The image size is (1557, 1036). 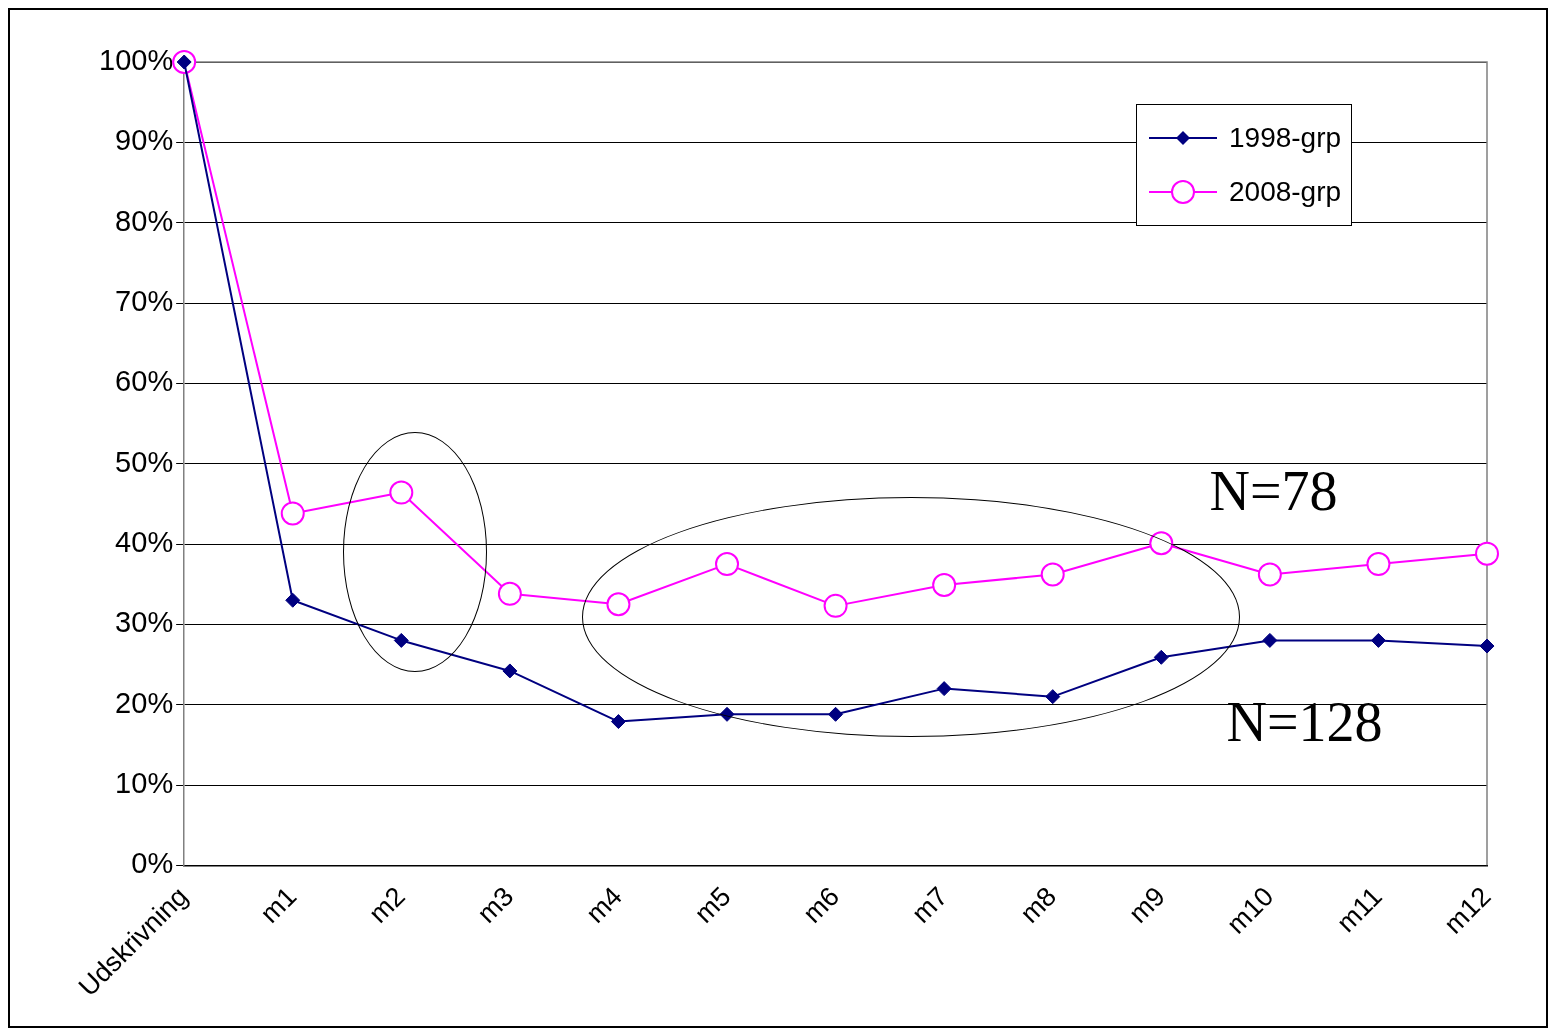 What do you see at coordinates (712, 905) in the screenshot?
I see `x-tick-label: m5` at bounding box center [712, 905].